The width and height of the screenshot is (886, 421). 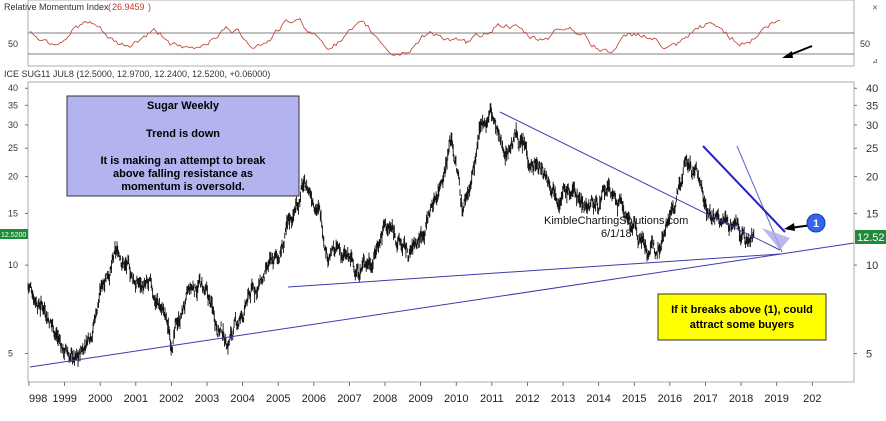 I want to click on x-tick-label: 2011, so click(x=492, y=399).